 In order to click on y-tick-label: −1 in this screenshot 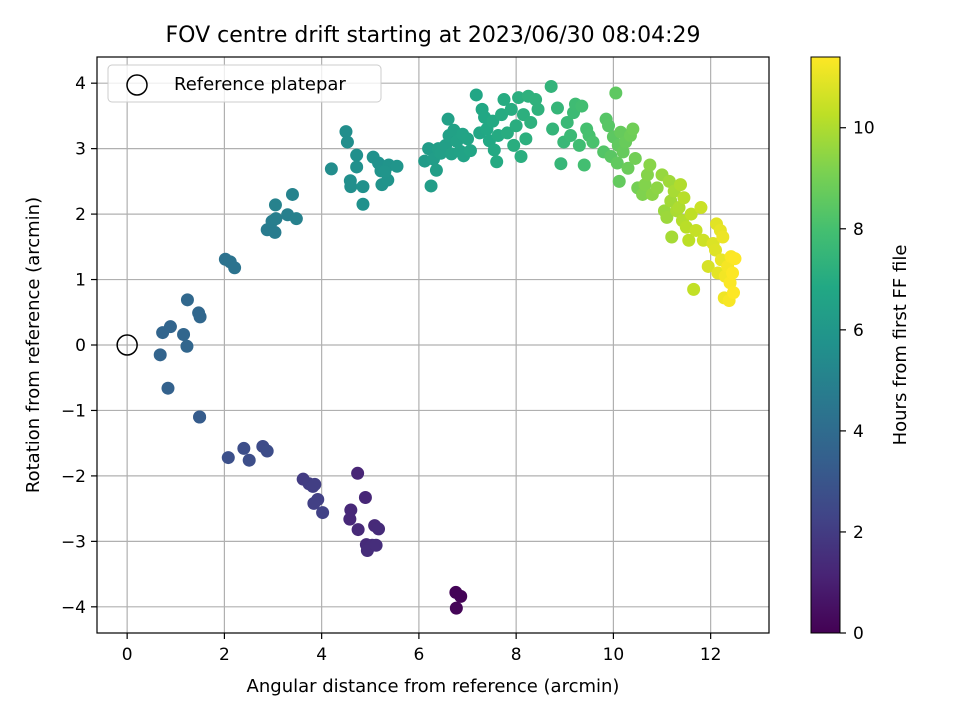, I will do `click(73, 411)`.